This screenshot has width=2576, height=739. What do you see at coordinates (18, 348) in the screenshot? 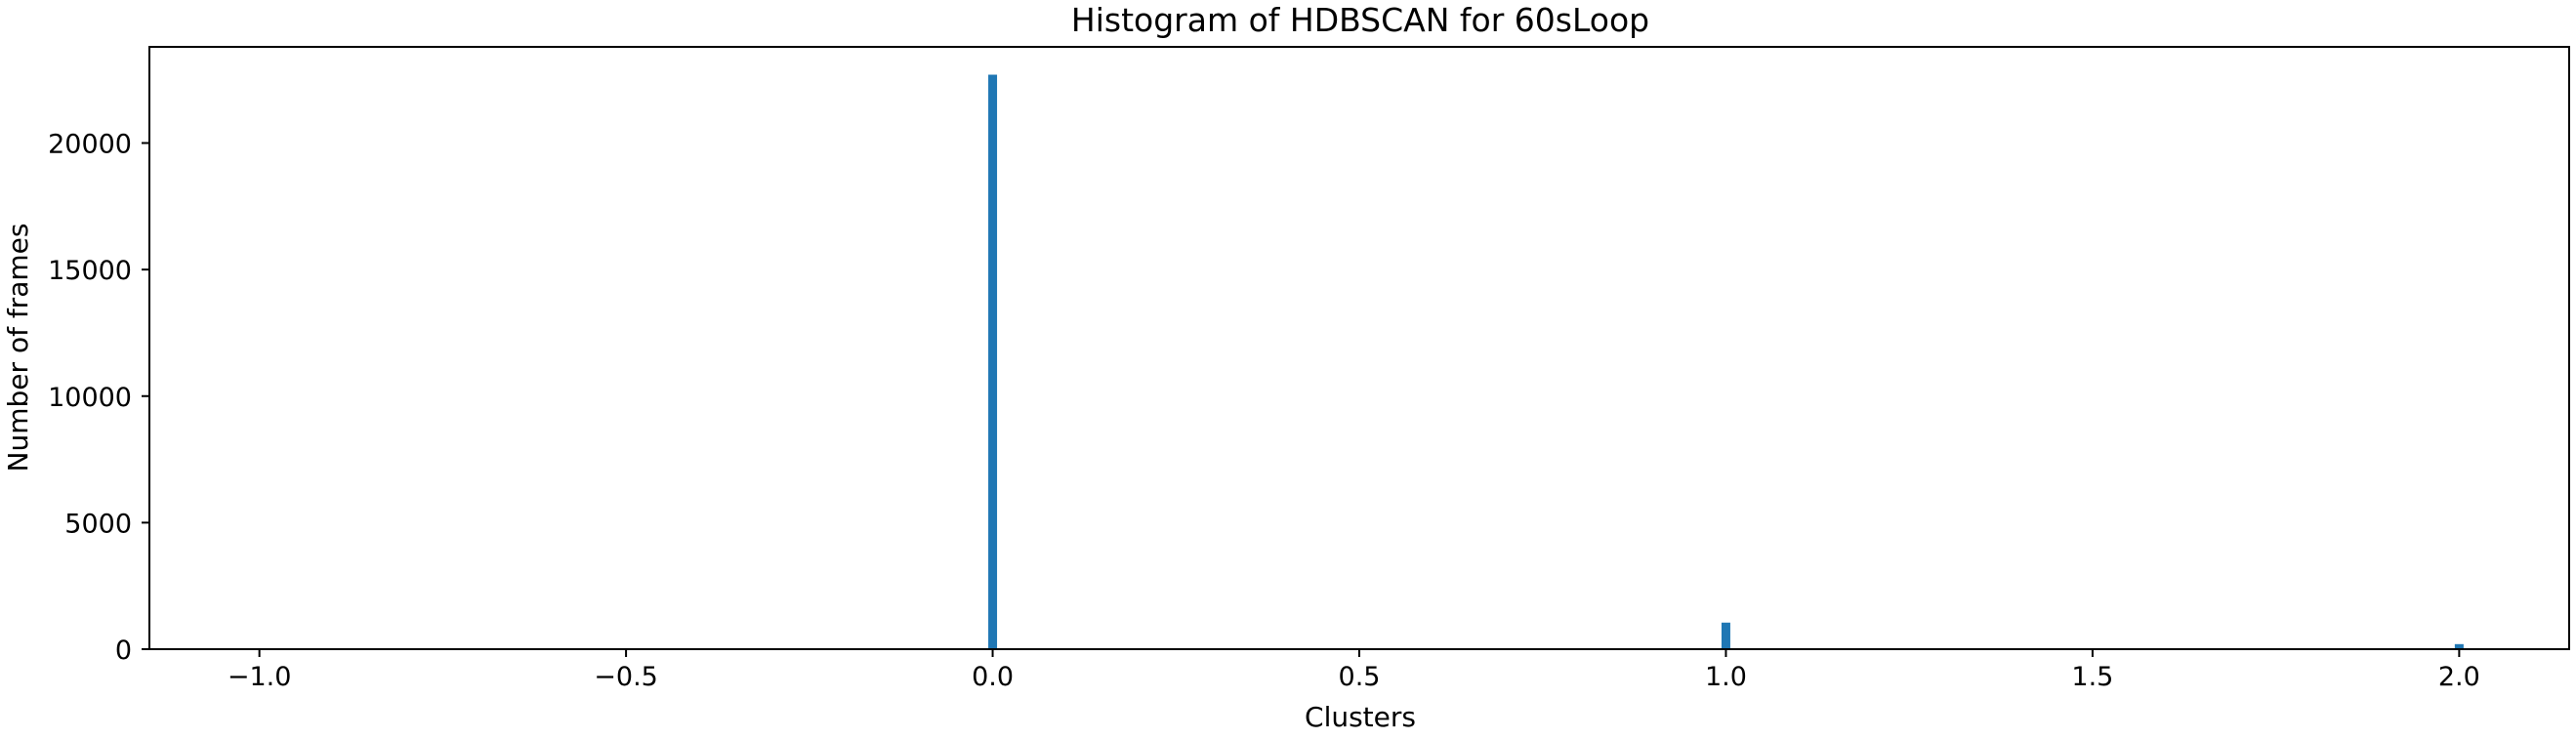
I see `y-axis-title: Number of frames` at bounding box center [18, 348].